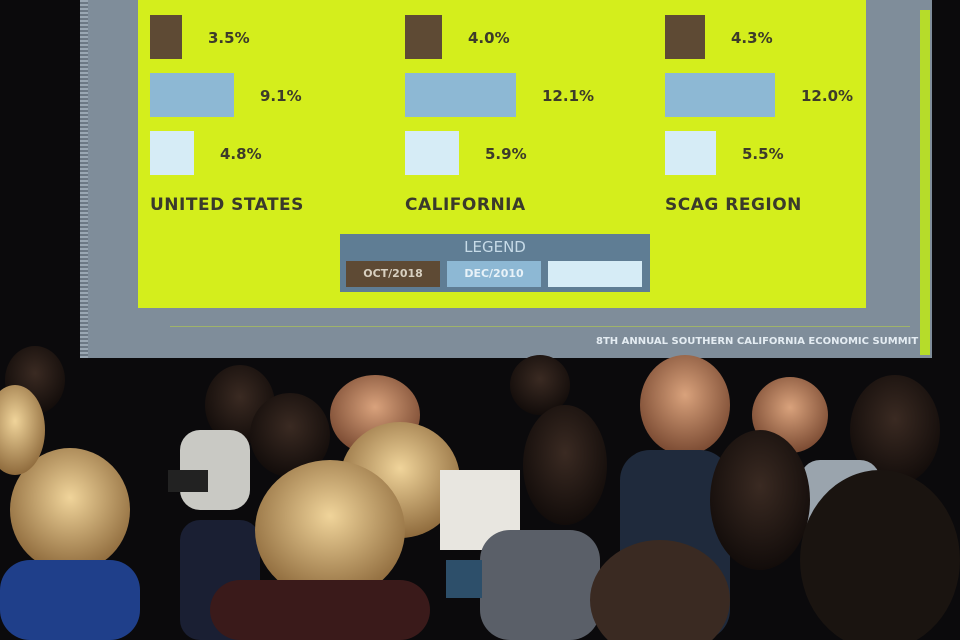 This screenshot has height=640, width=960. Describe the element at coordinates (489, 38) in the screenshot. I see `value-label-california-0: 4.0%` at that location.